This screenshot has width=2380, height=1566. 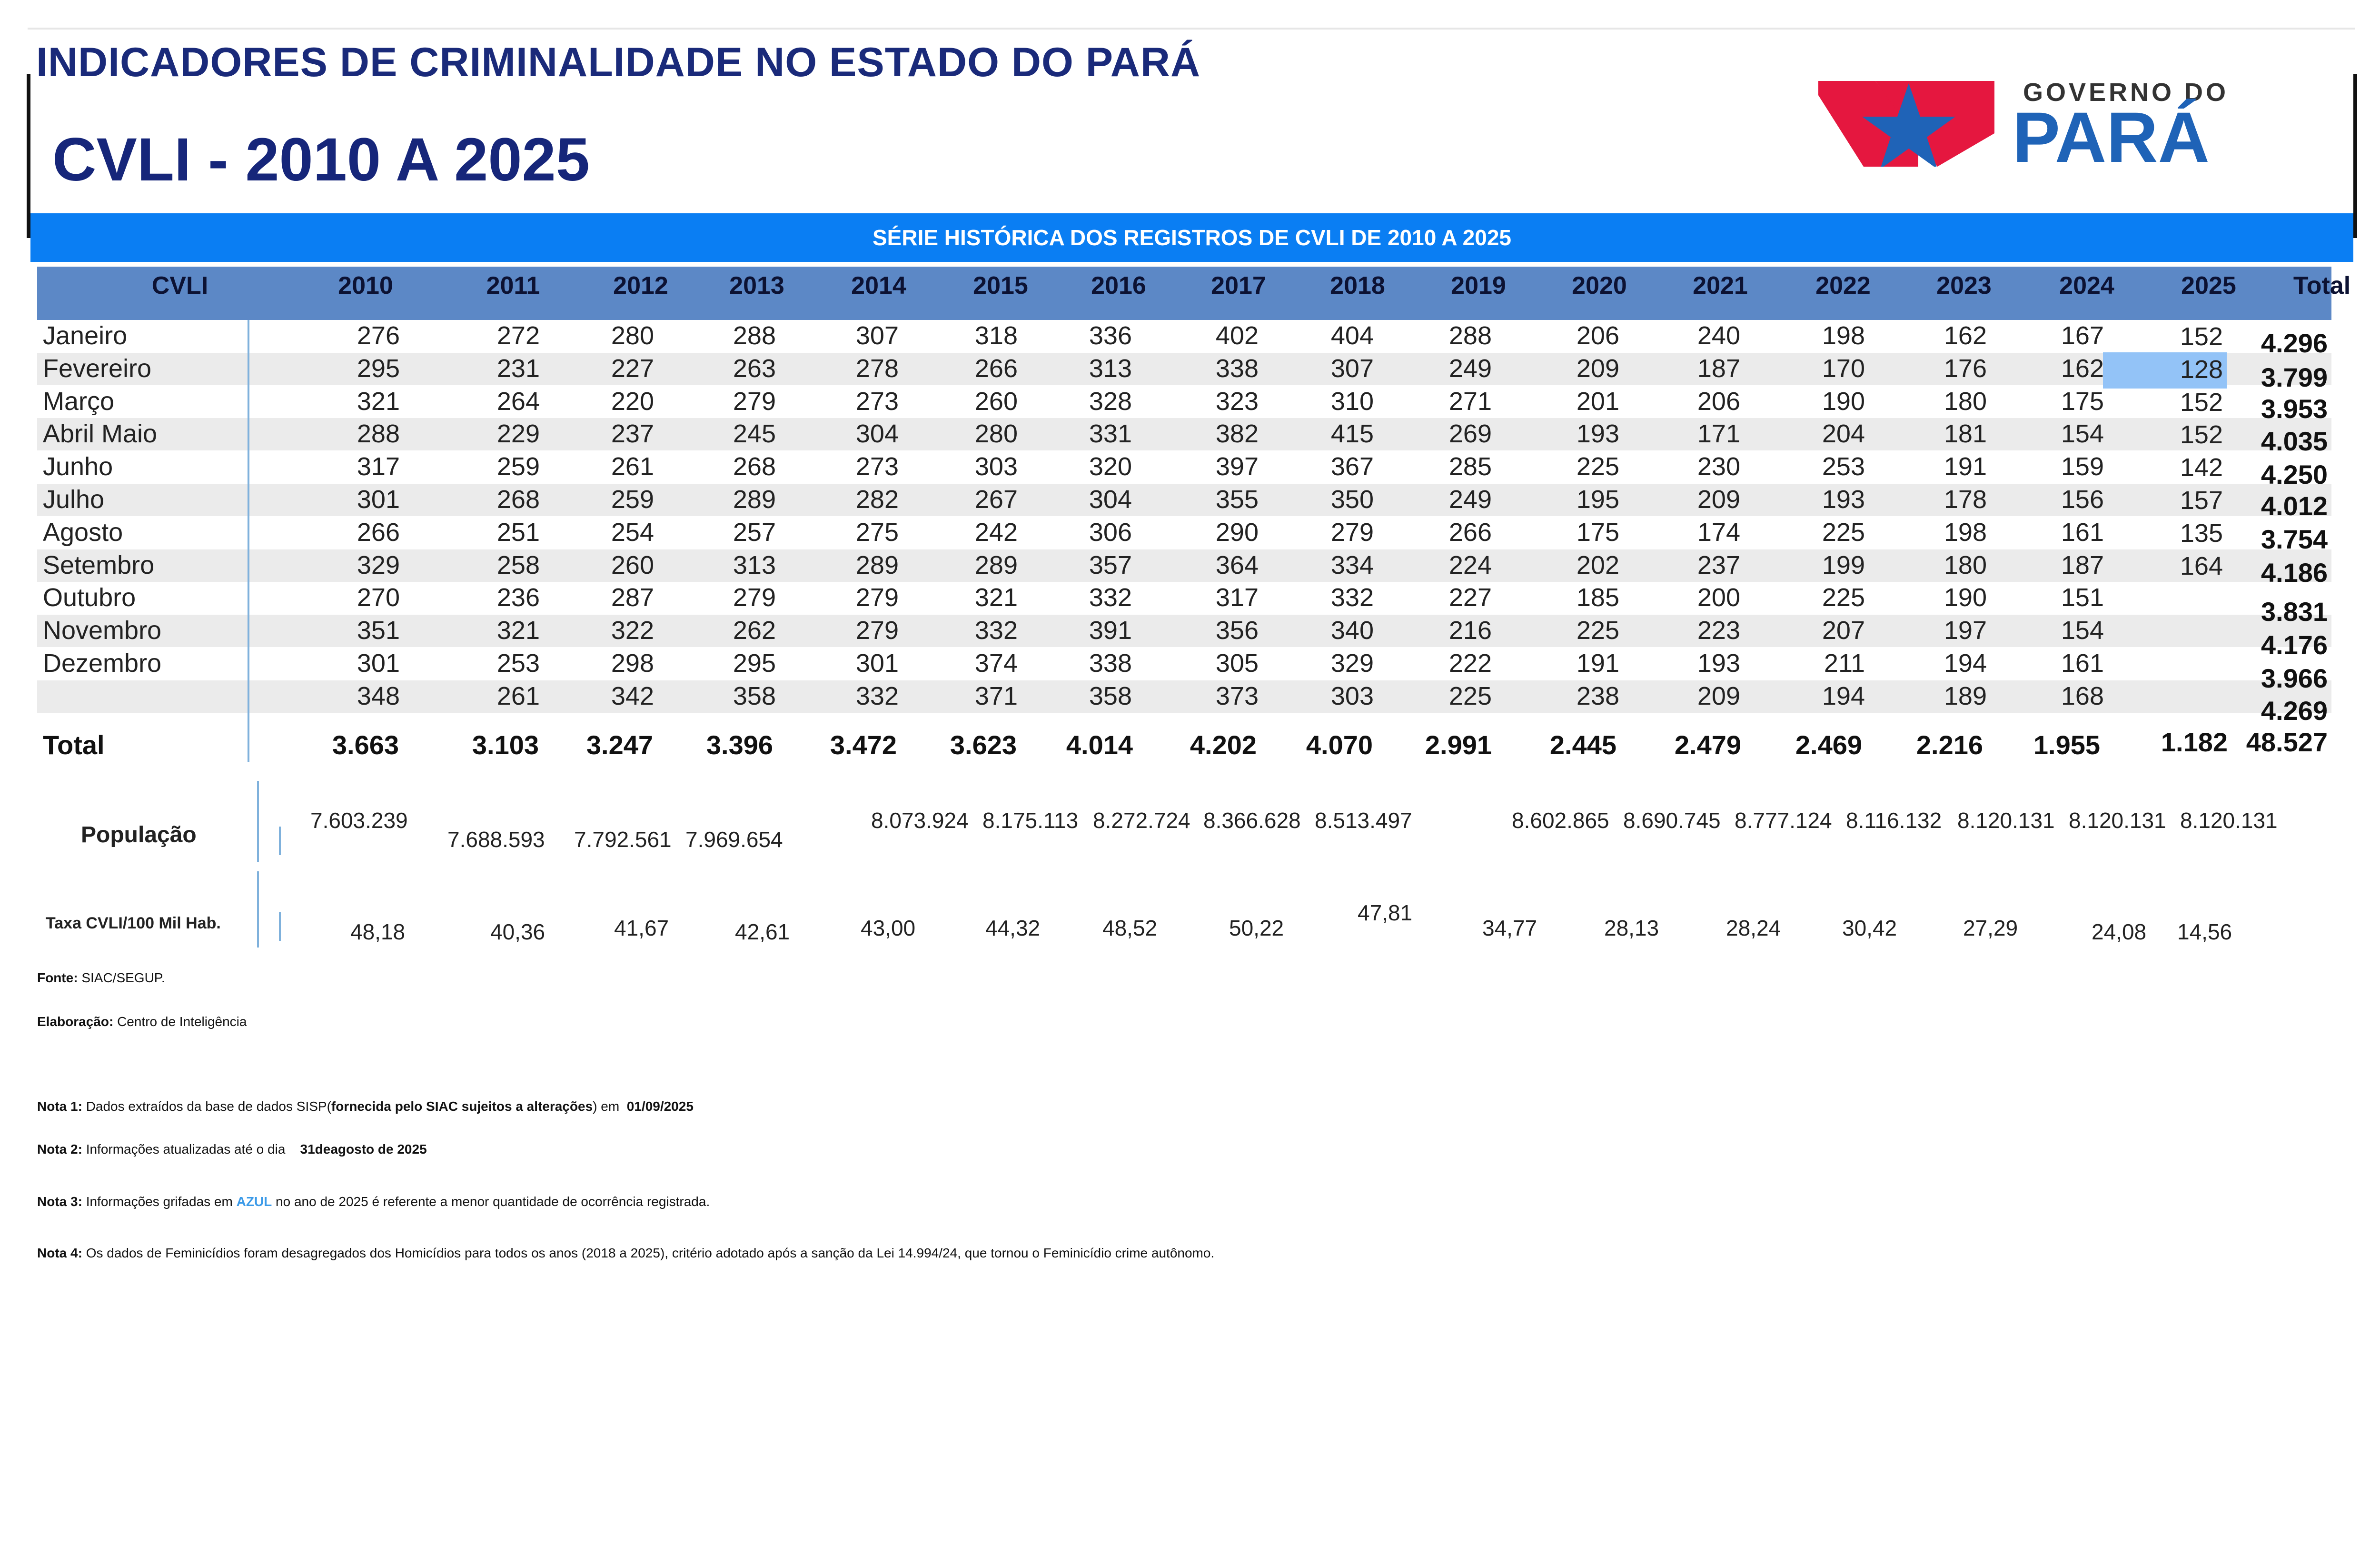 What do you see at coordinates (99, 564) in the screenshot?
I see `month-label: Setembro` at bounding box center [99, 564].